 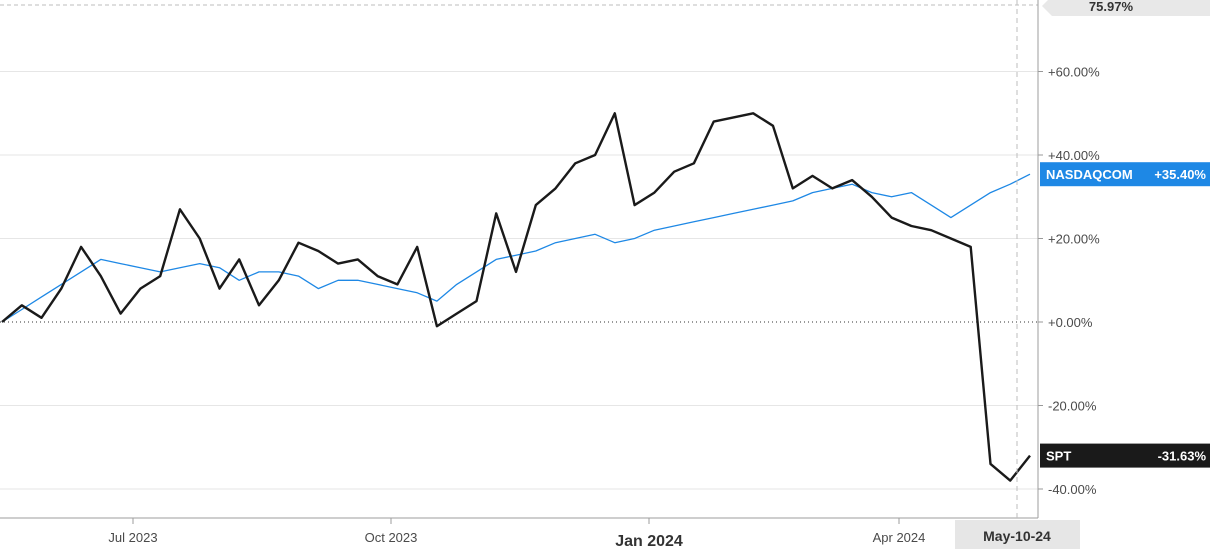 What do you see at coordinates (1111, 7) in the screenshot?
I see `max-marker-value: 75.97%` at bounding box center [1111, 7].